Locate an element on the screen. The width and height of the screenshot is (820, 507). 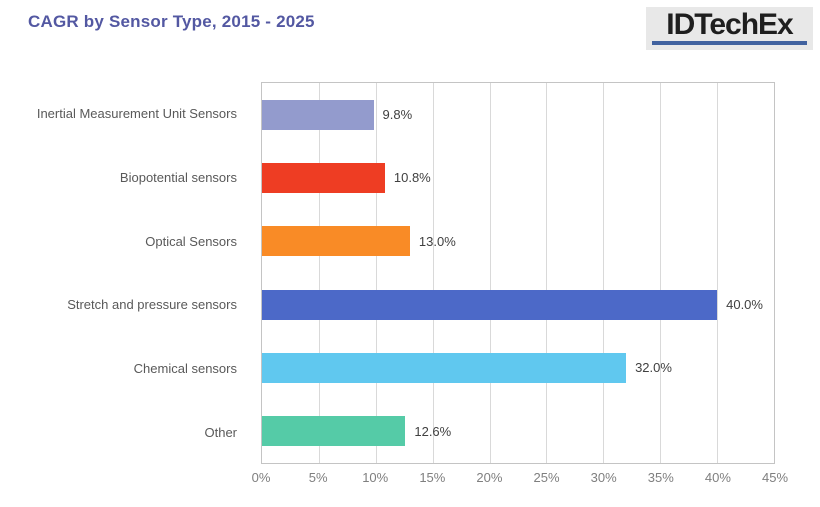
bar-row: 13.0% is located at coordinates (518, 241).